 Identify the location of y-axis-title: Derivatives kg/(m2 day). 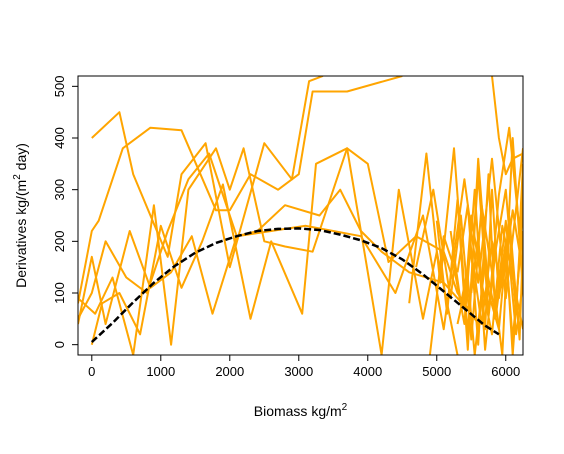
(20, 215).